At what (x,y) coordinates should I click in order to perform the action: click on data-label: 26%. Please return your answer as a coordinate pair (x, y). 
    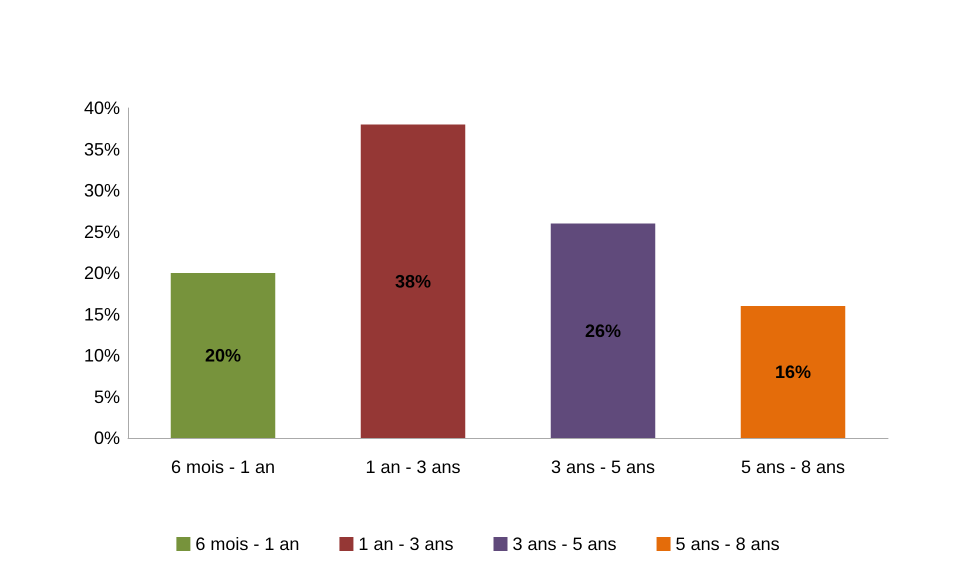
    Looking at the image, I should click on (603, 330).